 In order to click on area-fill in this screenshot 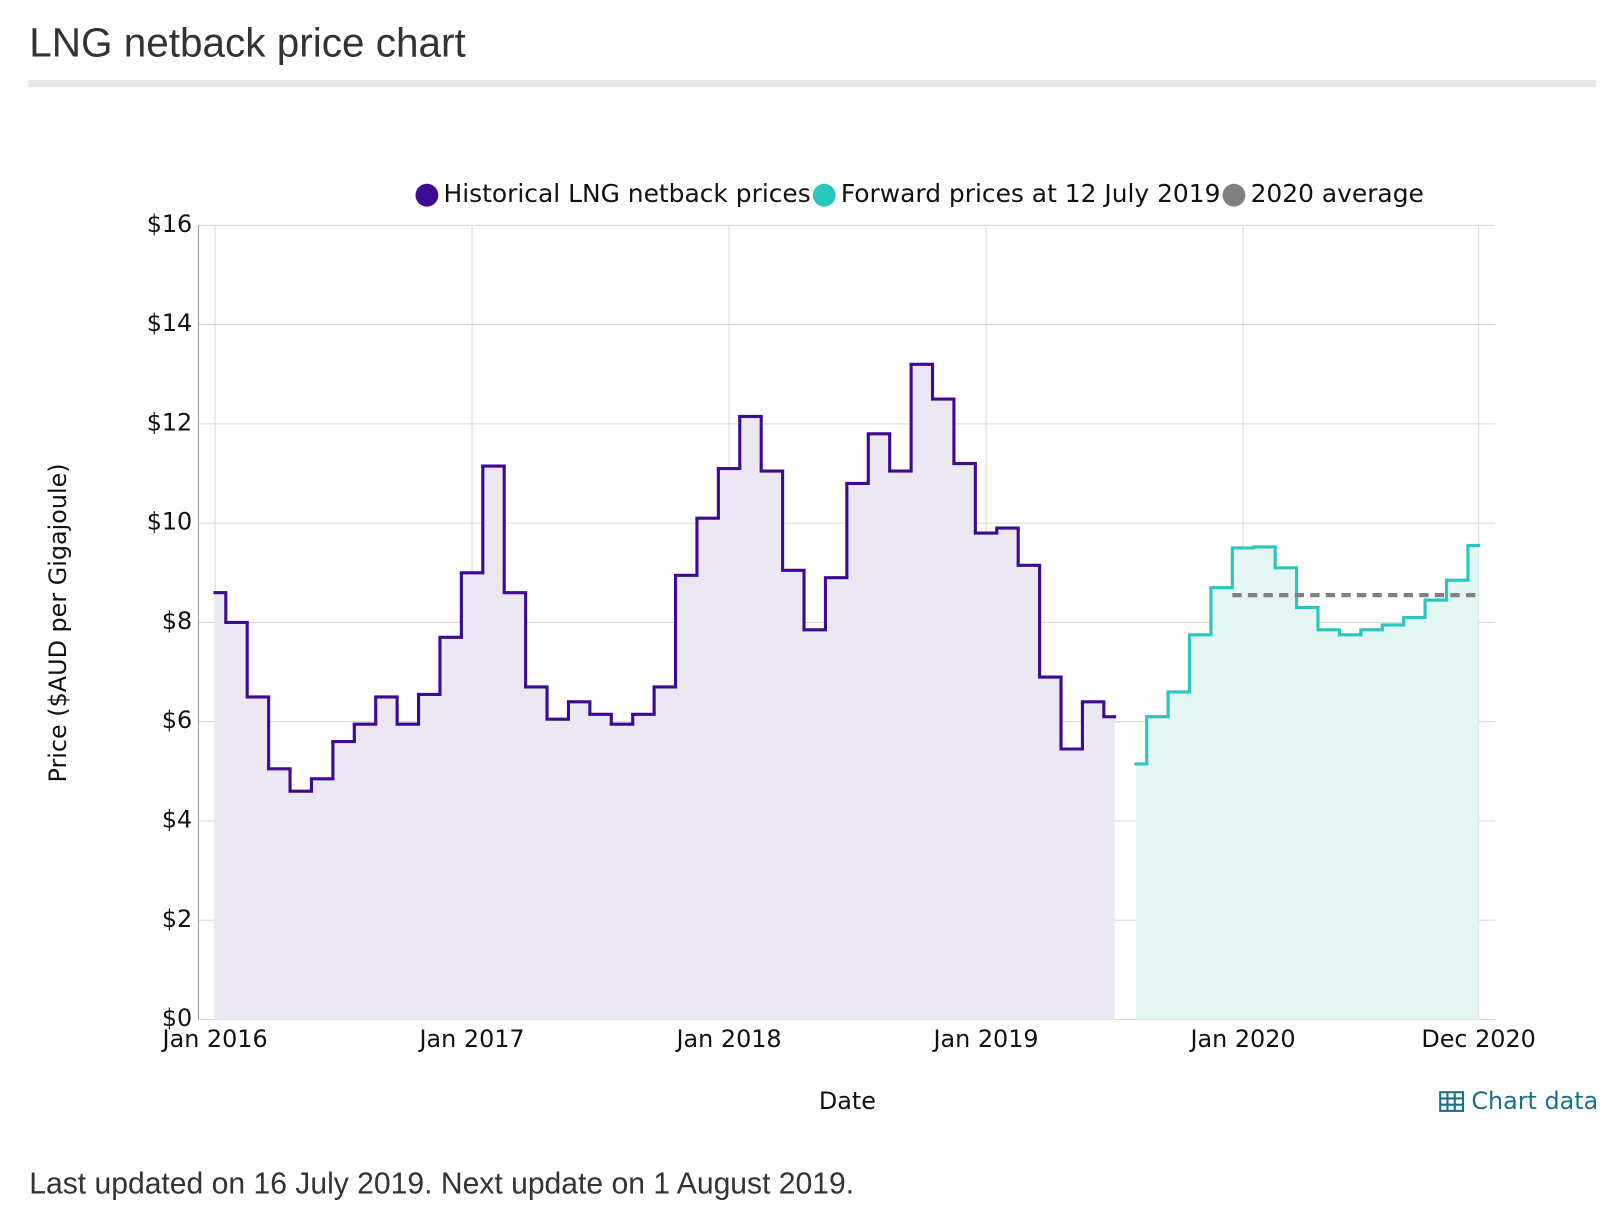, I will do `click(1307, 782)`.